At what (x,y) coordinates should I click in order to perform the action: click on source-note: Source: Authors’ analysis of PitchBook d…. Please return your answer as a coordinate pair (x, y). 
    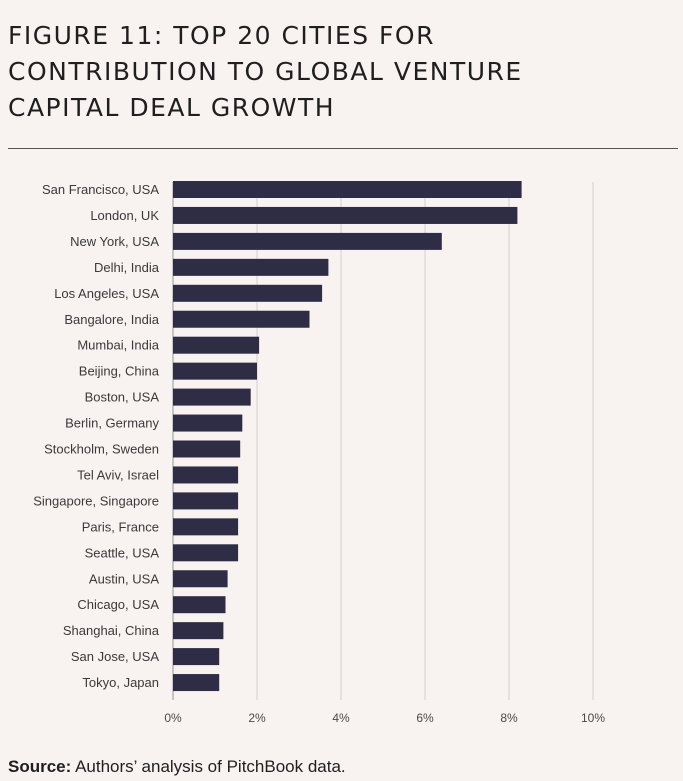
    Looking at the image, I should click on (177, 767).